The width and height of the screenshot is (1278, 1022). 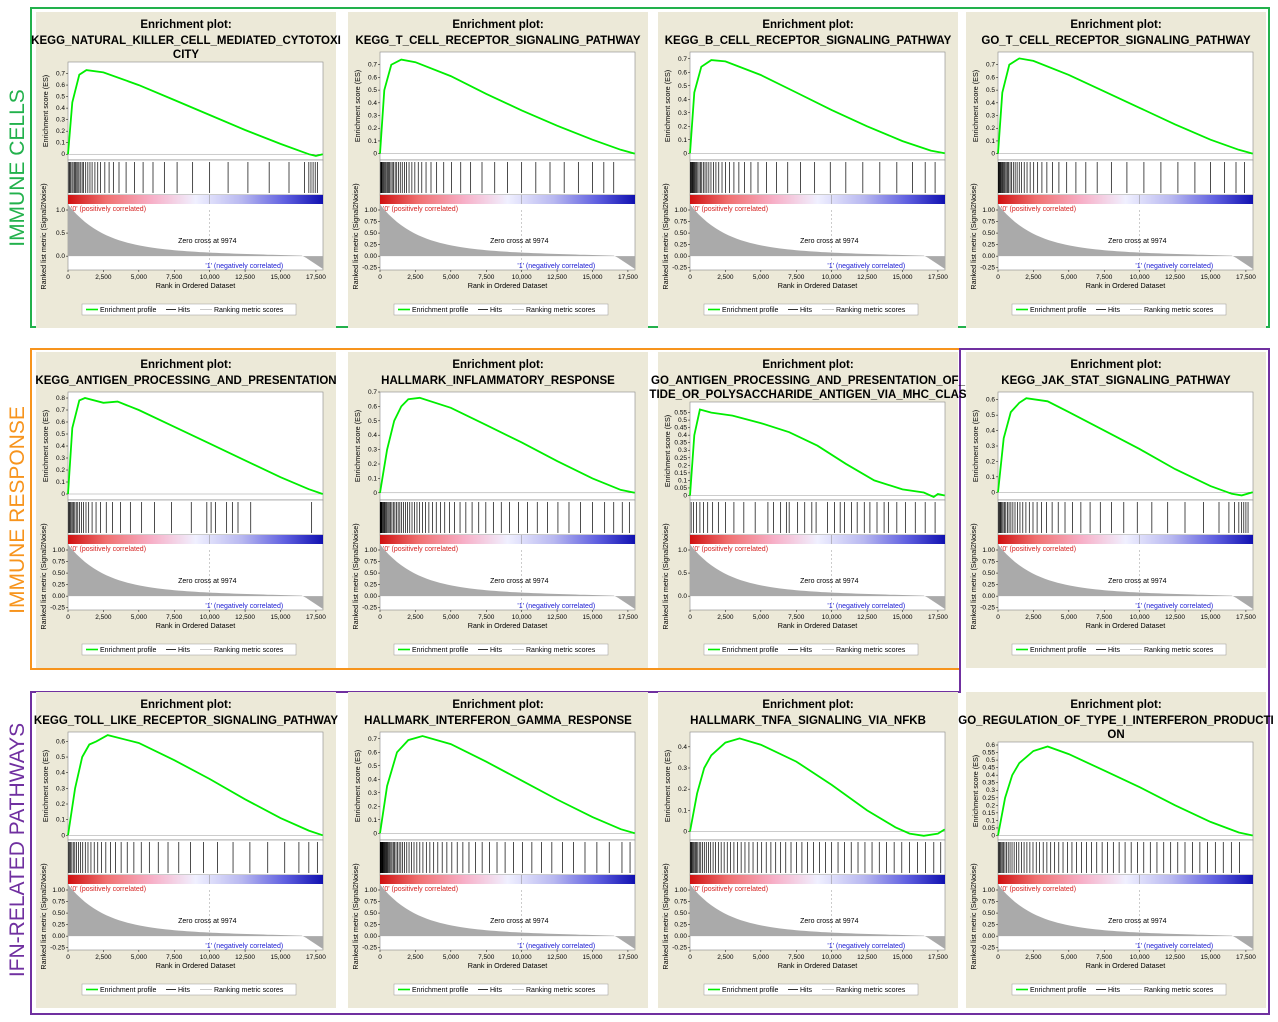 What do you see at coordinates (58, 890) in the screenshot?
I see `metric-tick-label: 1.00` at bounding box center [58, 890].